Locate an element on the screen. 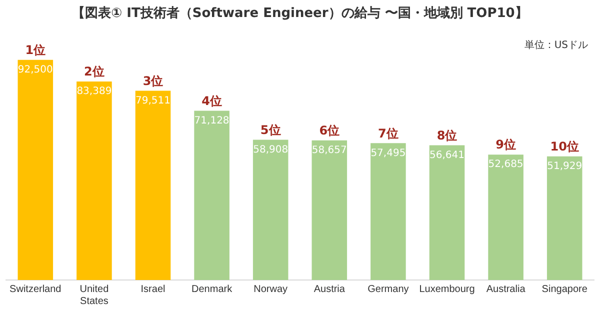 This screenshot has width=600, height=312. data-label: 71,128 is located at coordinates (212, 120).